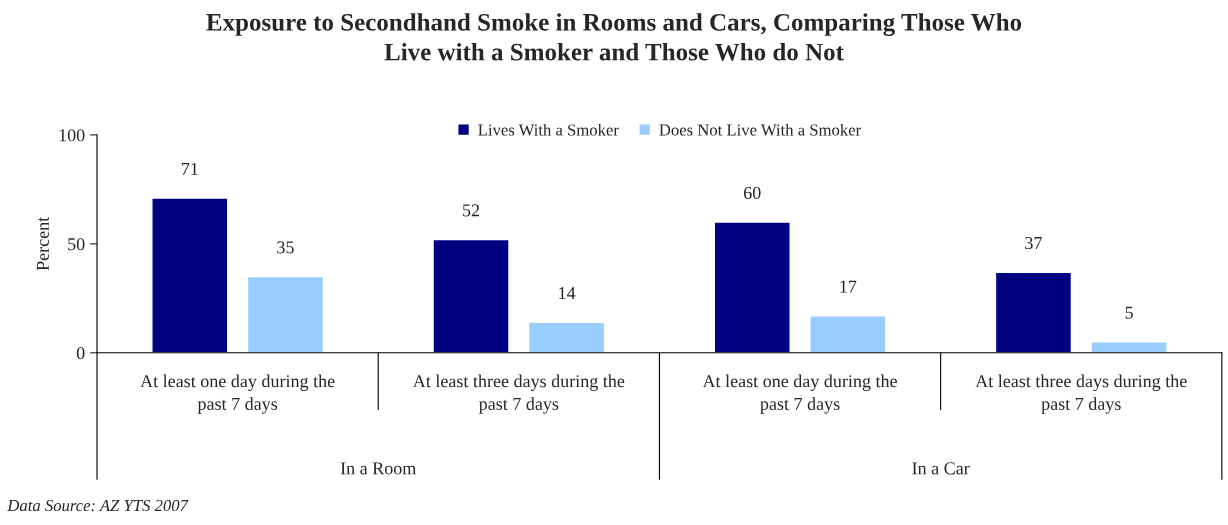 The image size is (1228, 525). I want to click on data-label: 17, so click(848, 286).